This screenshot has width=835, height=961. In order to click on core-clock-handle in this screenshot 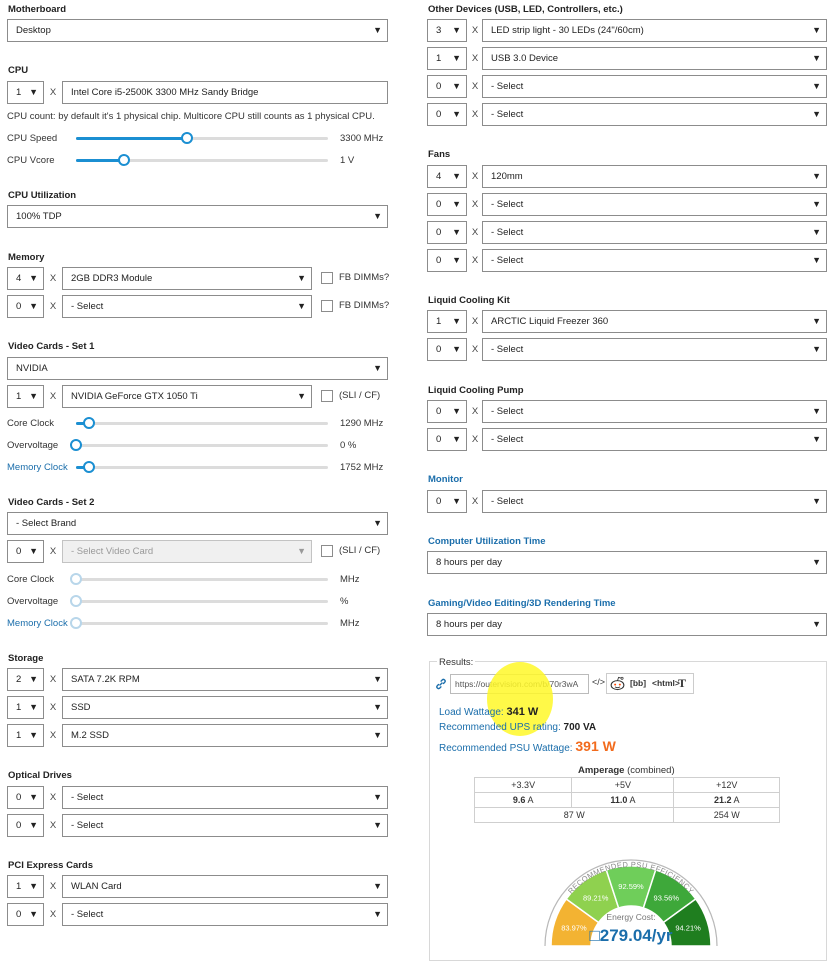, I will do `click(88, 423)`.